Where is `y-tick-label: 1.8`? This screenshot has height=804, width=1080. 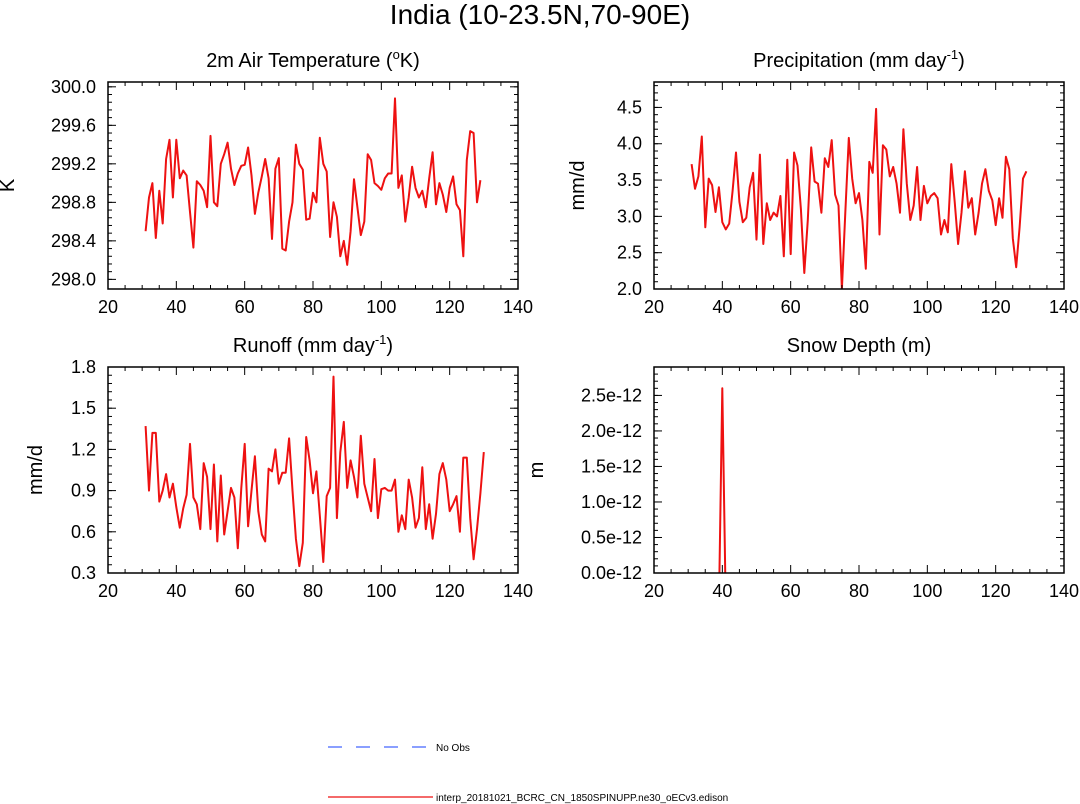 y-tick-label: 1.8 is located at coordinates (83, 367).